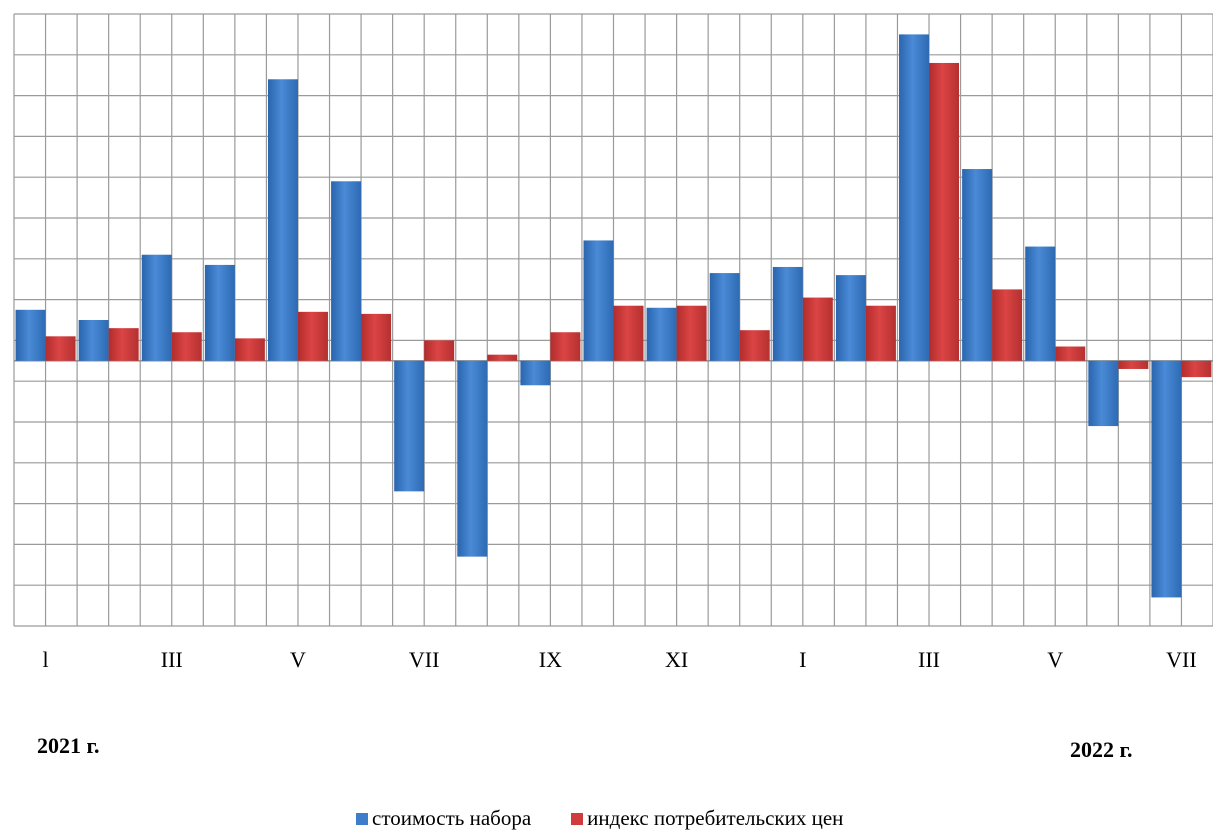 The width and height of the screenshot is (1213, 833). Describe the element at coordinates (619, 659) in the screenshot. I see `x-tick-labels: l III V VII IX XI I III V VII` at that location.